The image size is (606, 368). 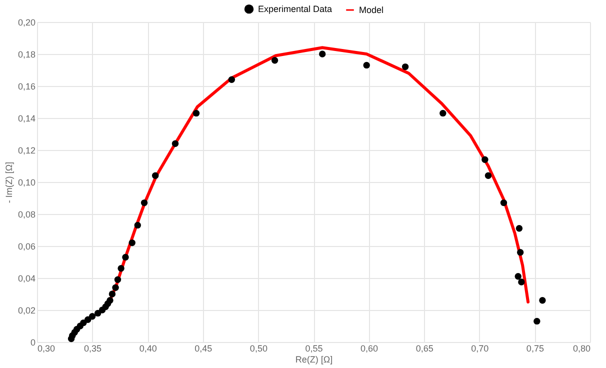 I want to click on x-tick-label: 0,60, so click(x=369, y=349).